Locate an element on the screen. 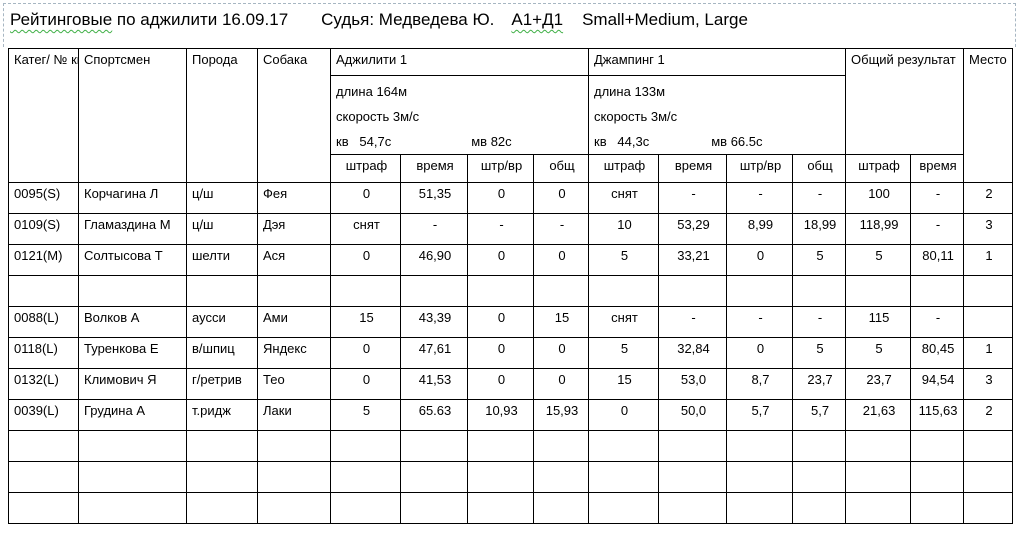 The width and height of the screenshot is (1028, 534). cell-athlete: Волков А is located at coordinates (132, 322).